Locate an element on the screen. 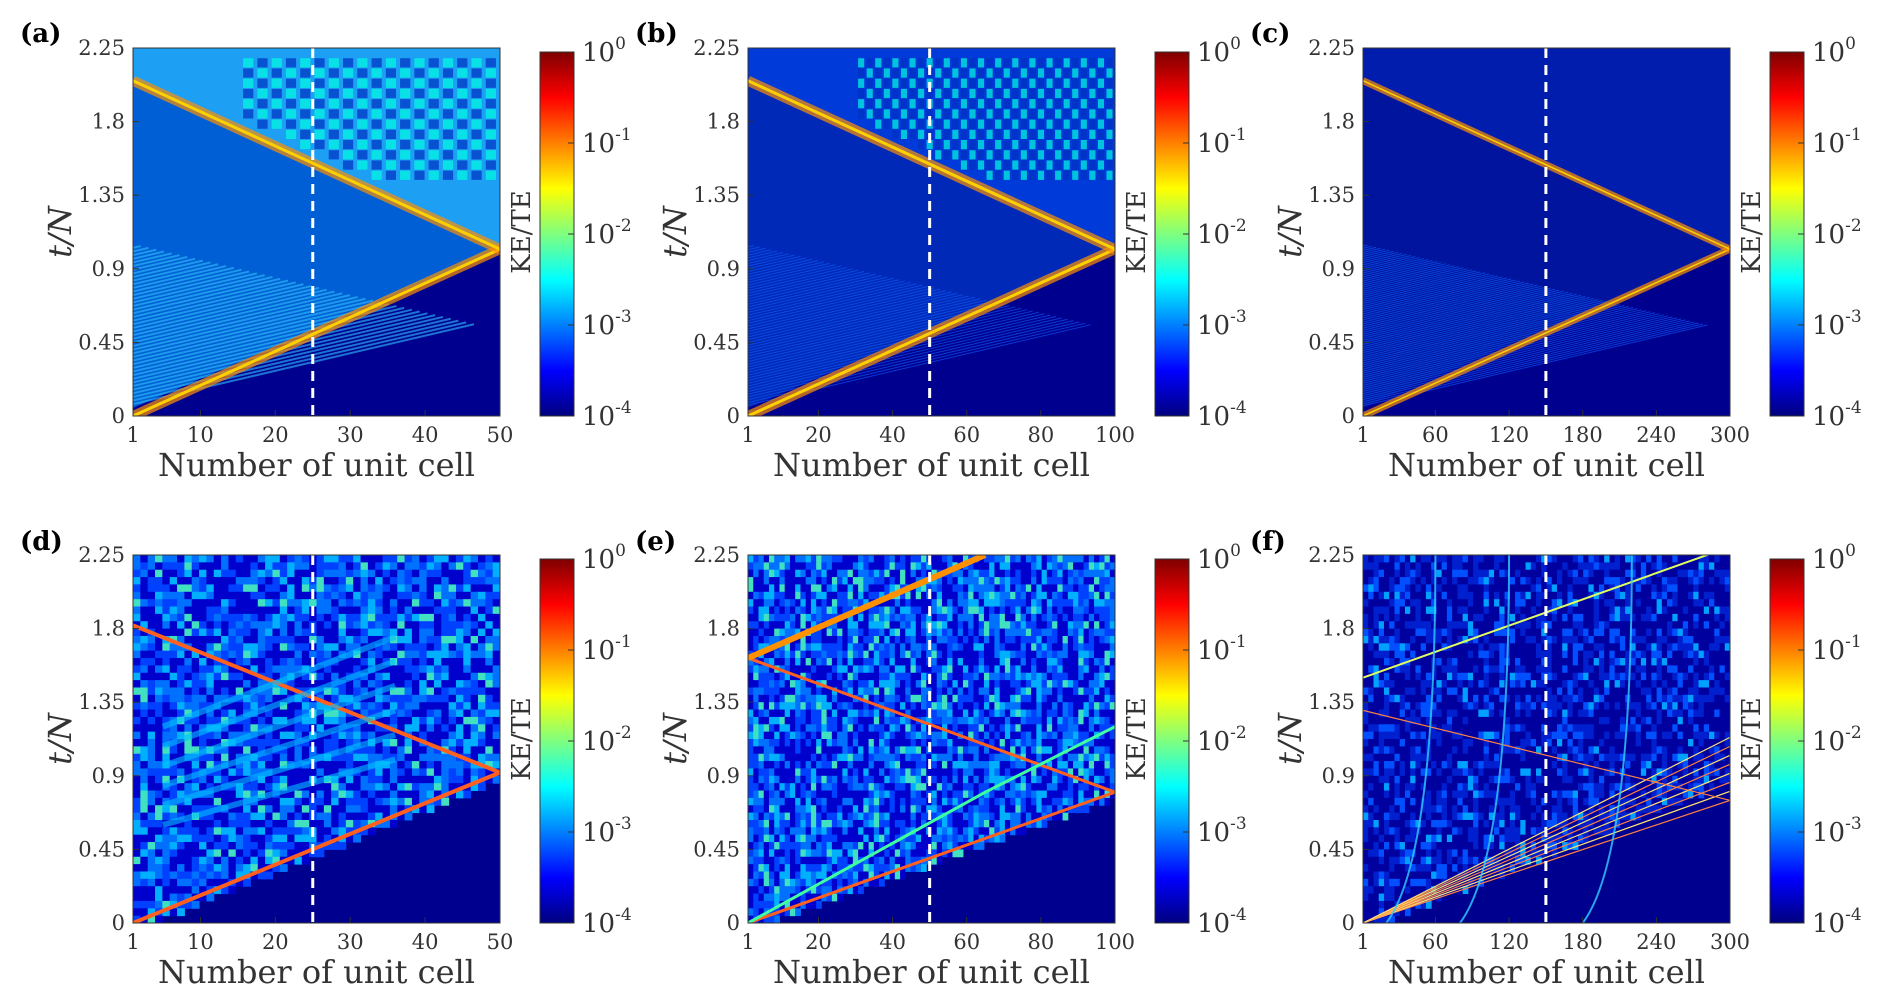 The height and width of the screenshot is (1002, 1881). x-tick-label: 50 is located at coordinates (500, 942).